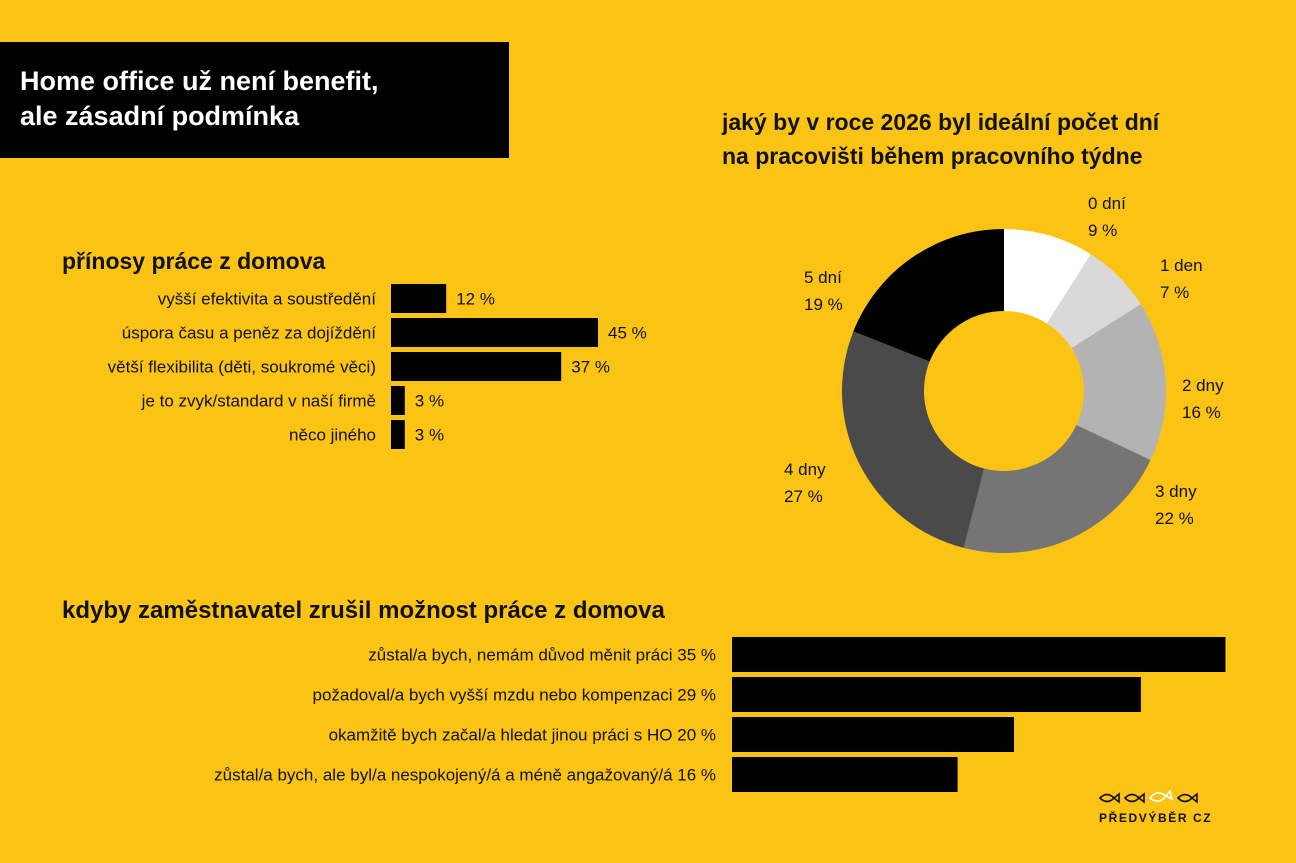 The width and height of the screenshot is (1296, 863). Describe the element at coordinates (1201, 412) in the screenshot. I see `donut-value-label: 16 %` at that location.